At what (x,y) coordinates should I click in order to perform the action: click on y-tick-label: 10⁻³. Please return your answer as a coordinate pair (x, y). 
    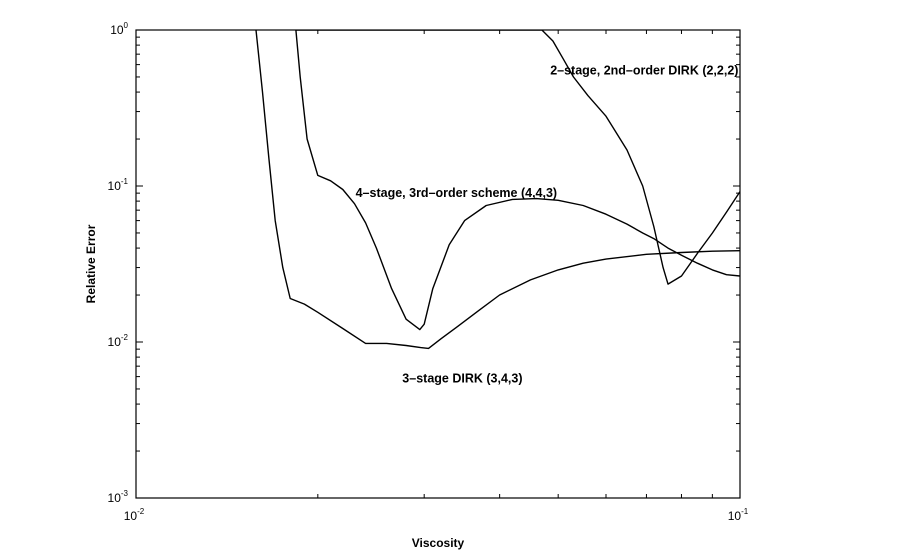
    Looking at the image, I should click on (118, 497).